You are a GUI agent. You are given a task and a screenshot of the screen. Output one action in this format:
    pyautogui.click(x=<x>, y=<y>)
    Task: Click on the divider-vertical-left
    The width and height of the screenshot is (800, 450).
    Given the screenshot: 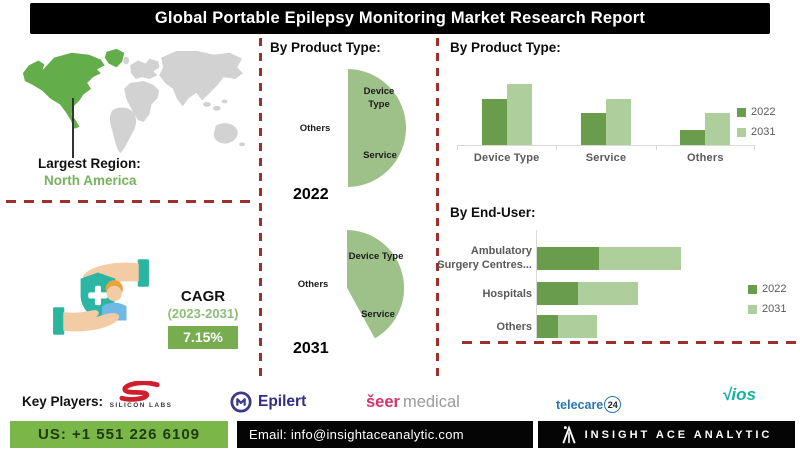 What is the action you would take?
    pyautogui.click(x=260, y=208)
    